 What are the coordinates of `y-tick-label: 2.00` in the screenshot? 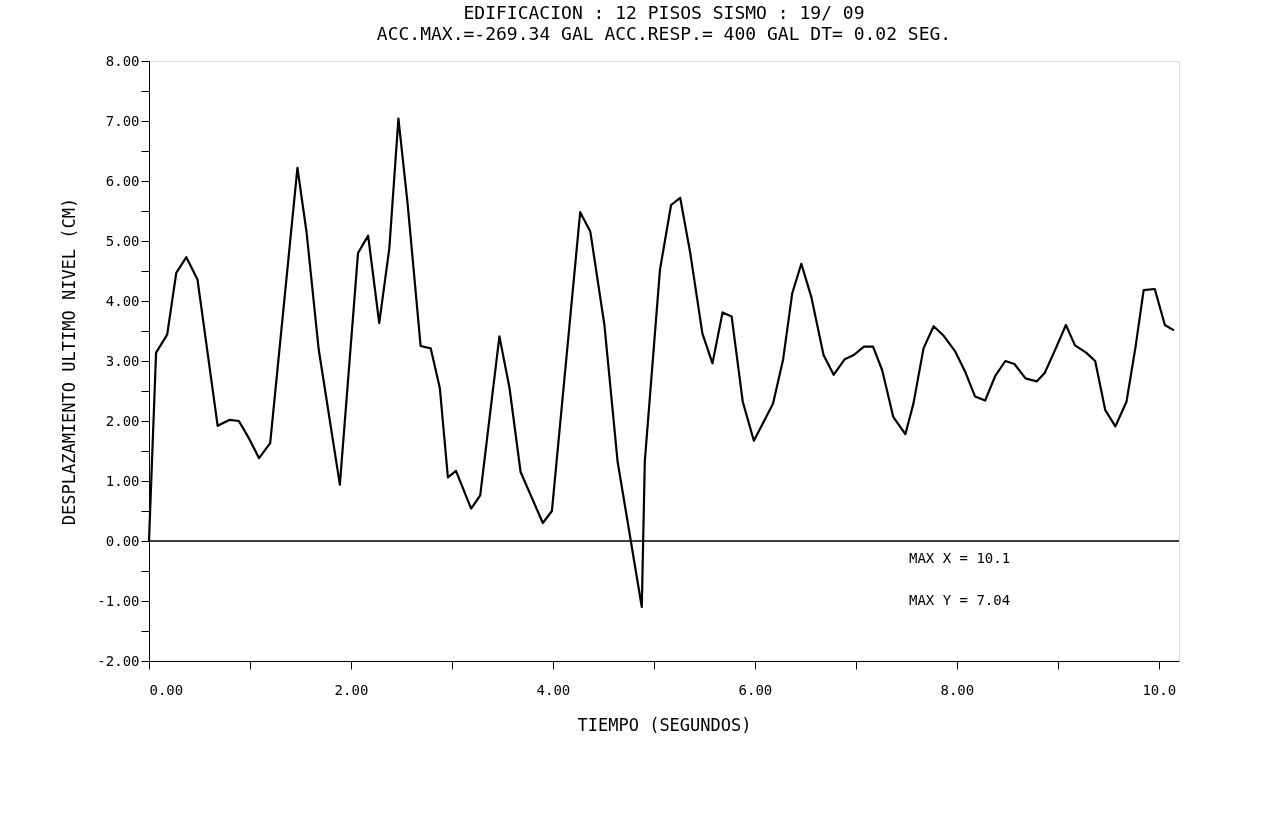 It's located at (122, 420).